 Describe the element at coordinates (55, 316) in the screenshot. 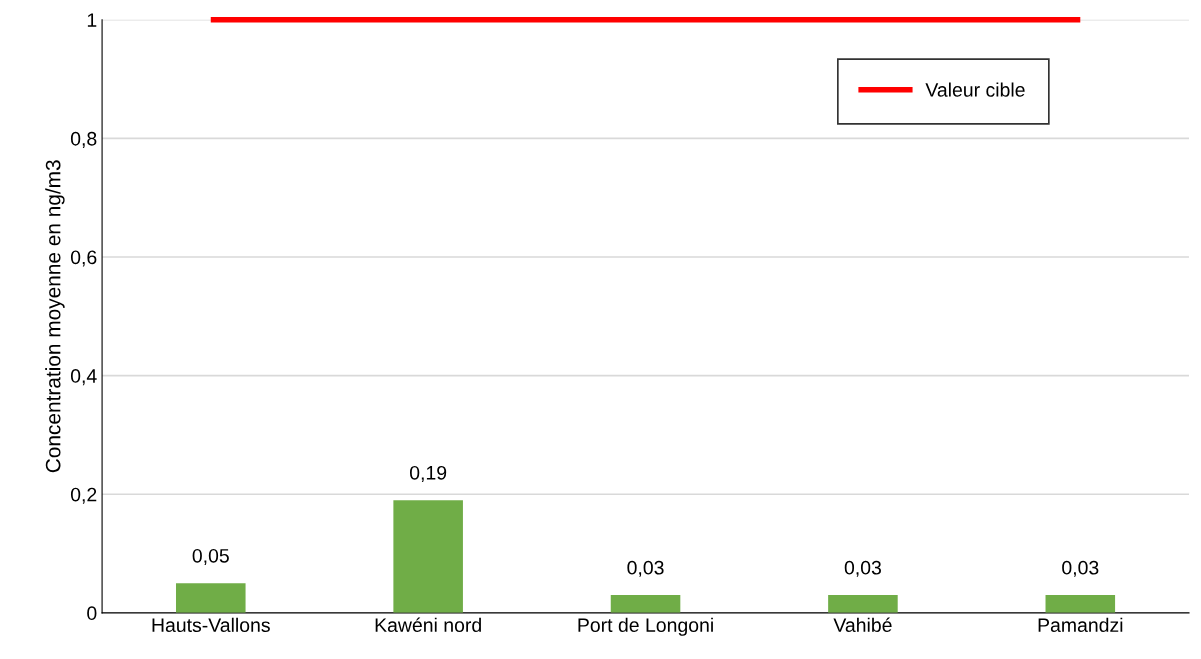

I see `y-axis-title: Concentration moyenne en ng/m3` at that location.